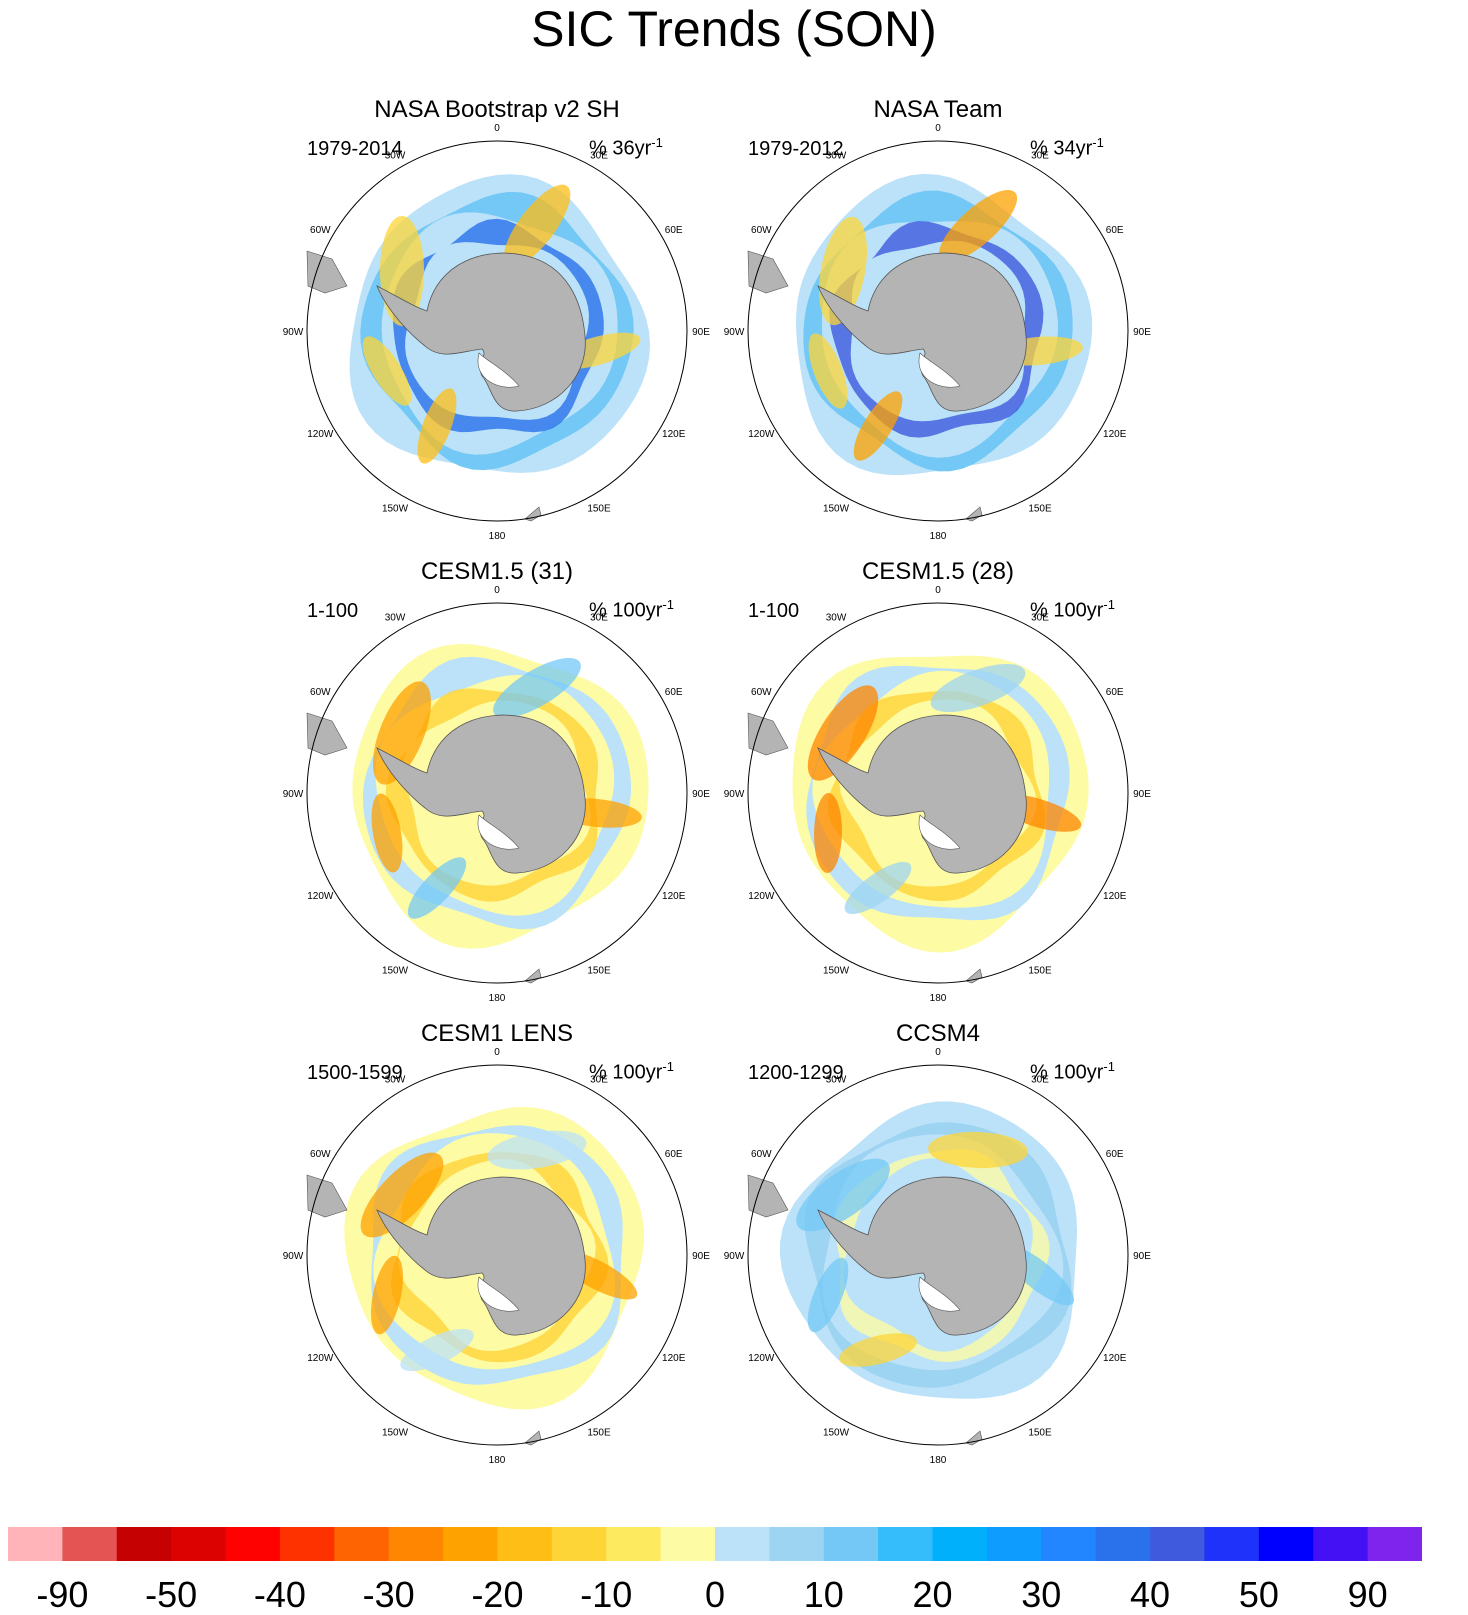  What do you see at coordinates (497, 1594) in the screenshot?
I see `colorbar-tick-label: -20` at bounding box center [497, 1594].